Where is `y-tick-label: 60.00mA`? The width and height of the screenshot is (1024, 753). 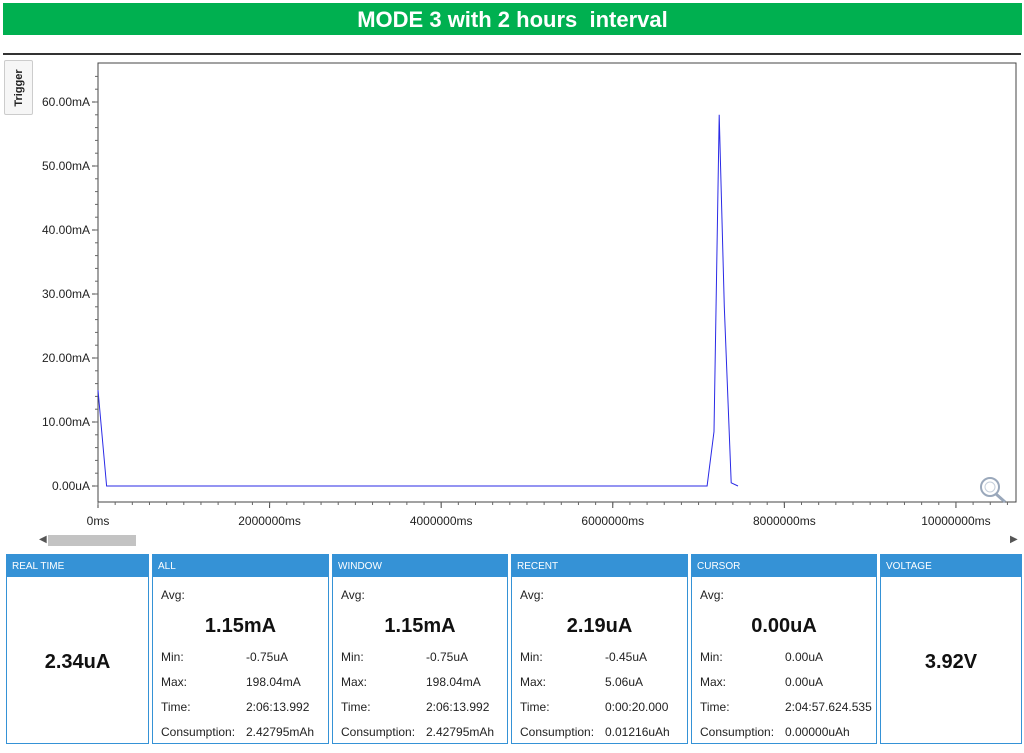 y-tick-label: 60.00mA is located at coordinates (66, 102).